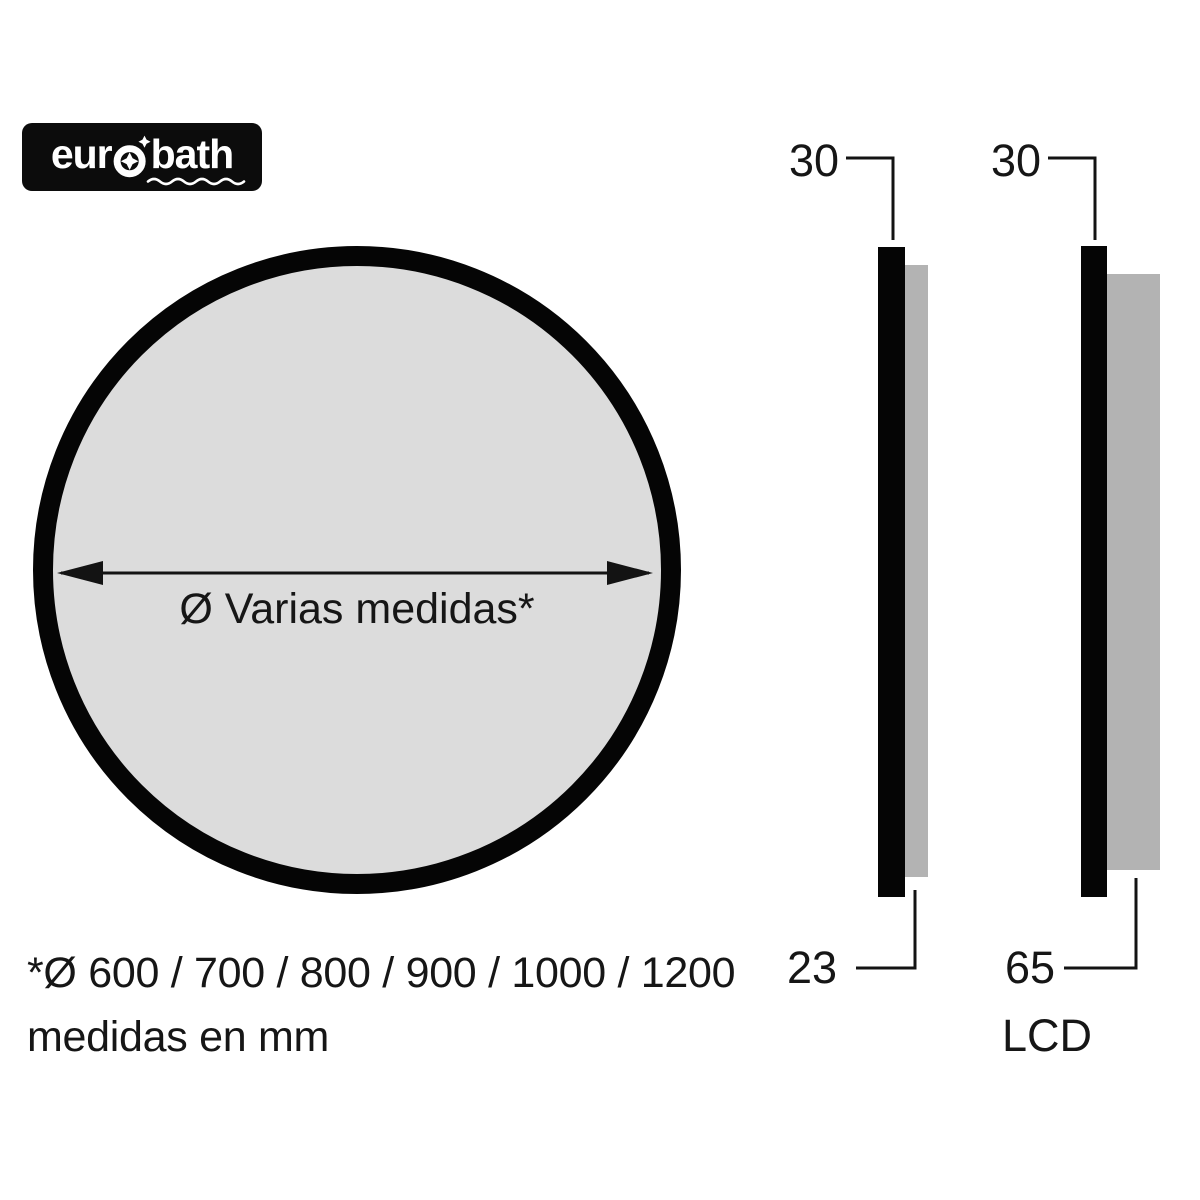 This screenshot has width=1200, height=1200. I want to click on footnote-available-sizes: *Ø 600 / 700 / 800 / 900 / 1000 / 1200, so click(381, 973).